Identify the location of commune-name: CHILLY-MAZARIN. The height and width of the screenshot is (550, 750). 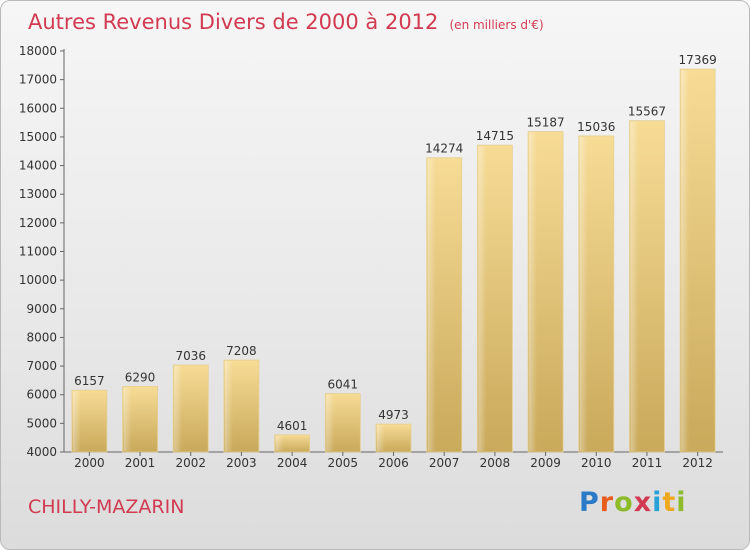
(106, 507).